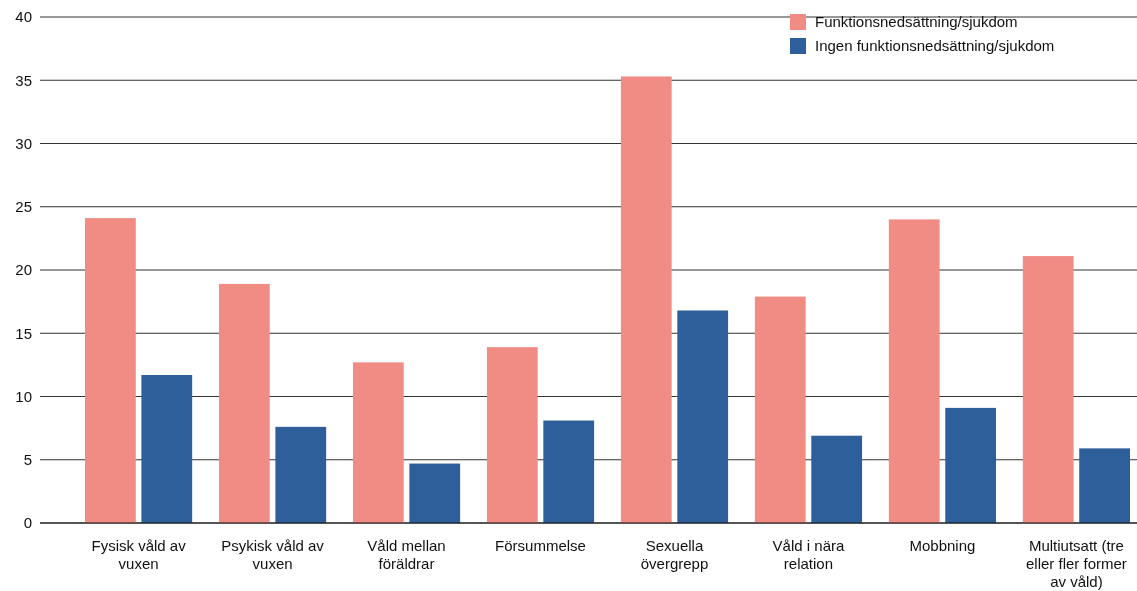 The image size is (1137, 591). What do you see at coordinates (23, 80) in the screenshot?
I see `y-tick-label: 35` at bounding box center [23, 80].